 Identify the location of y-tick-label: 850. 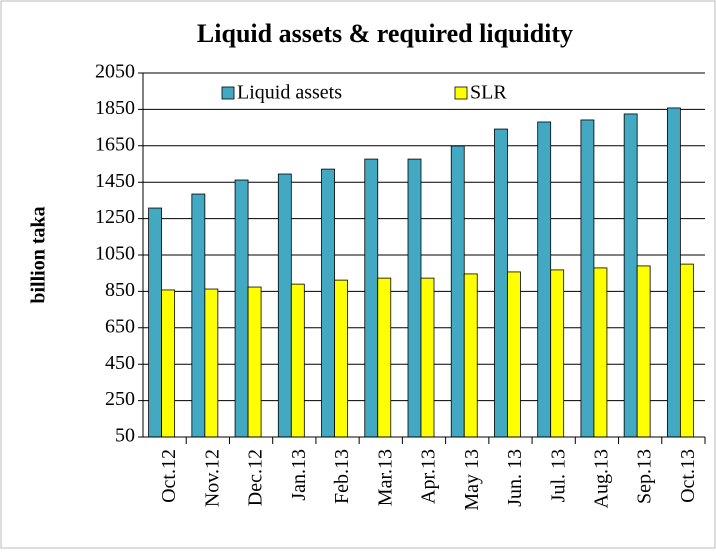
(120, 290).